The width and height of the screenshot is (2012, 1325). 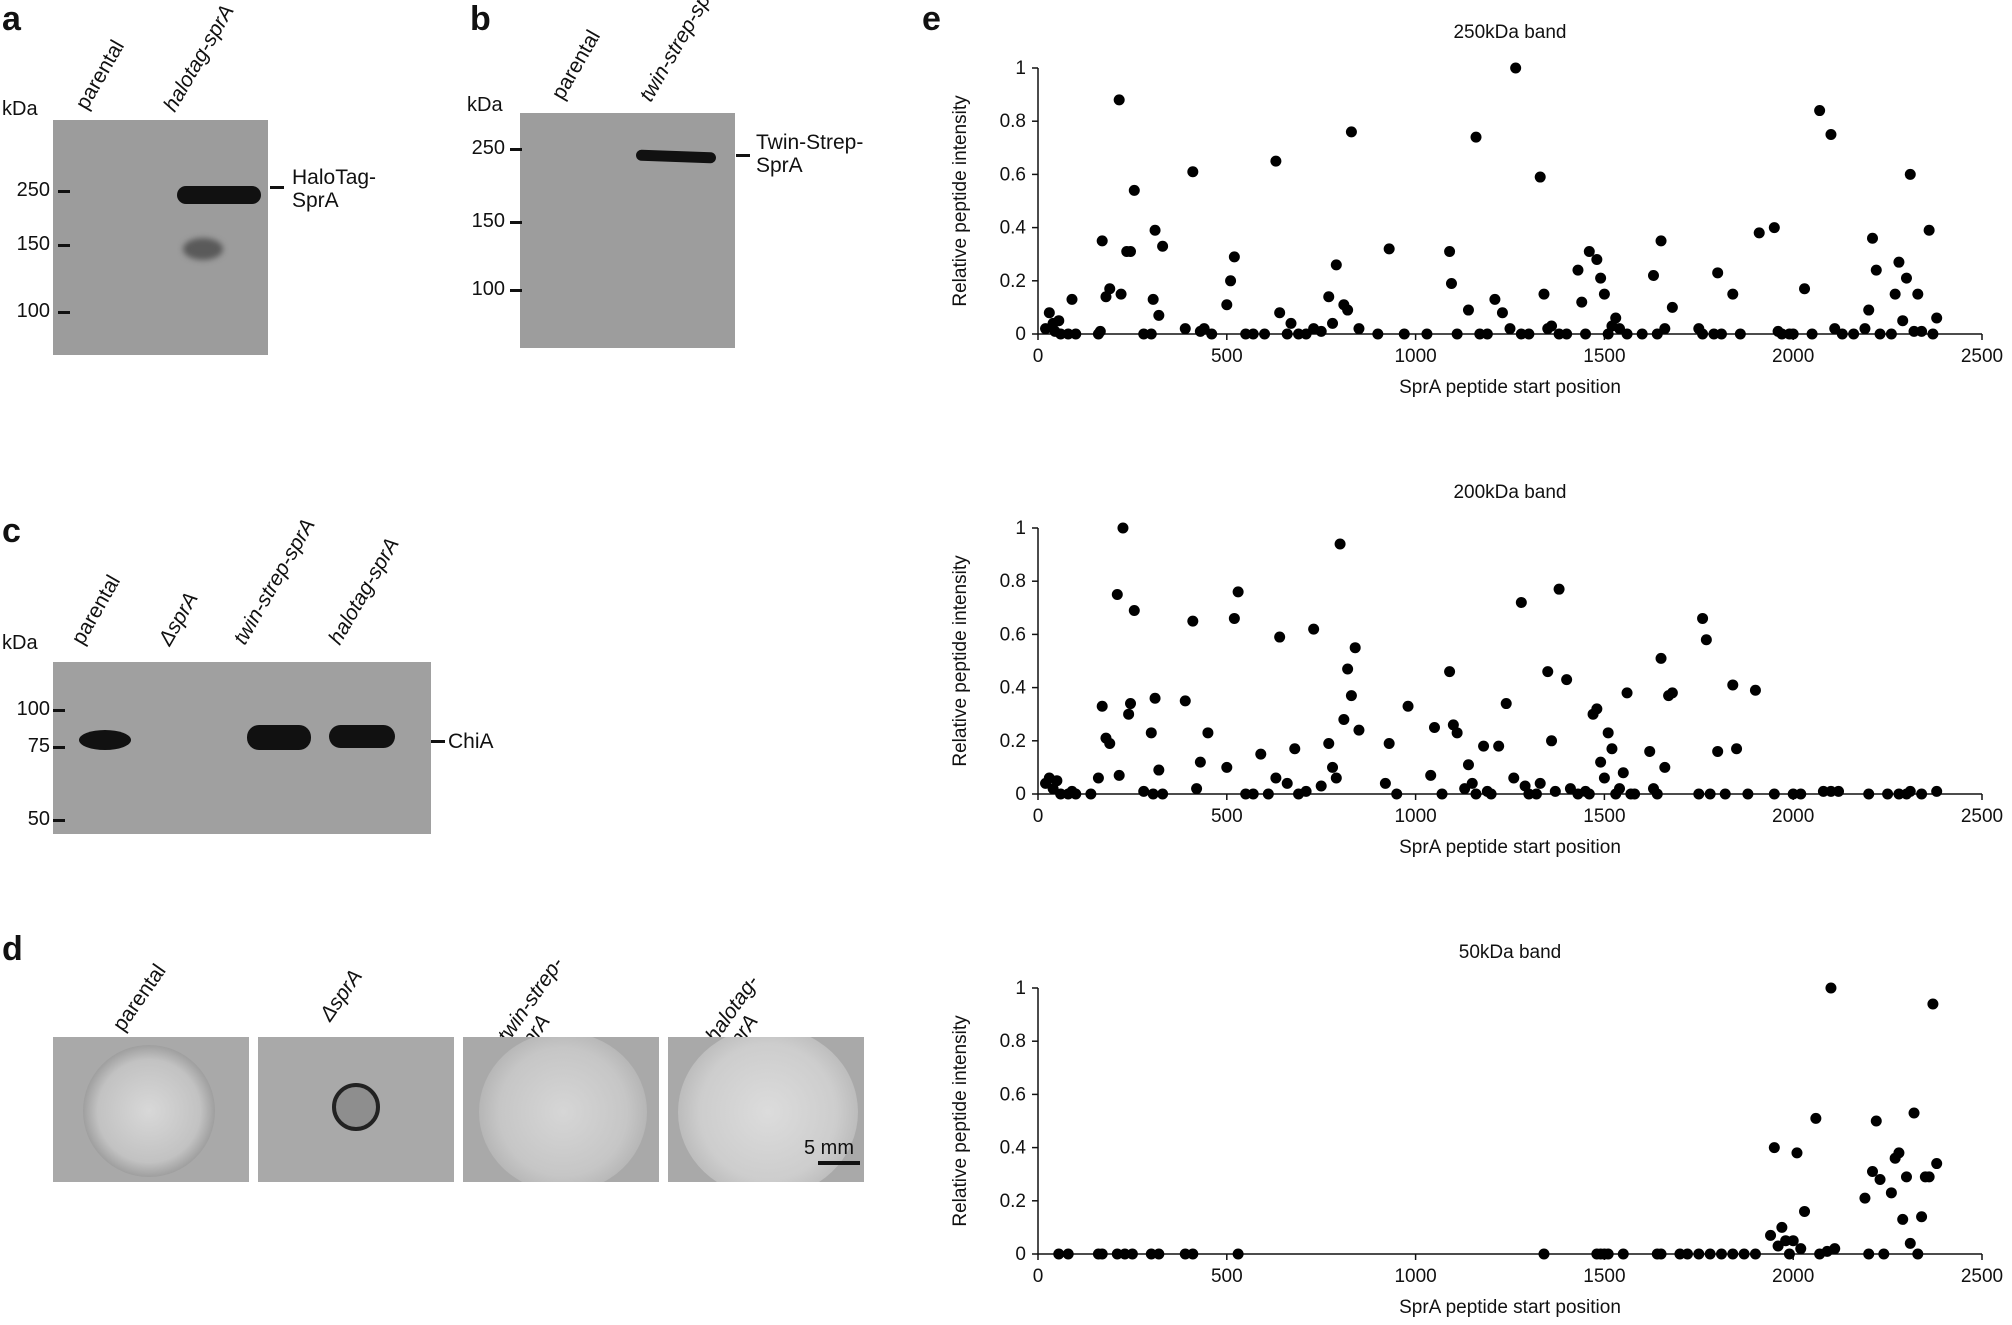 What do you see at coordinates (829, 1148) in the screenshot?
I see `scale-bar-label: 5 mm` at bounding box center [829, 1148].